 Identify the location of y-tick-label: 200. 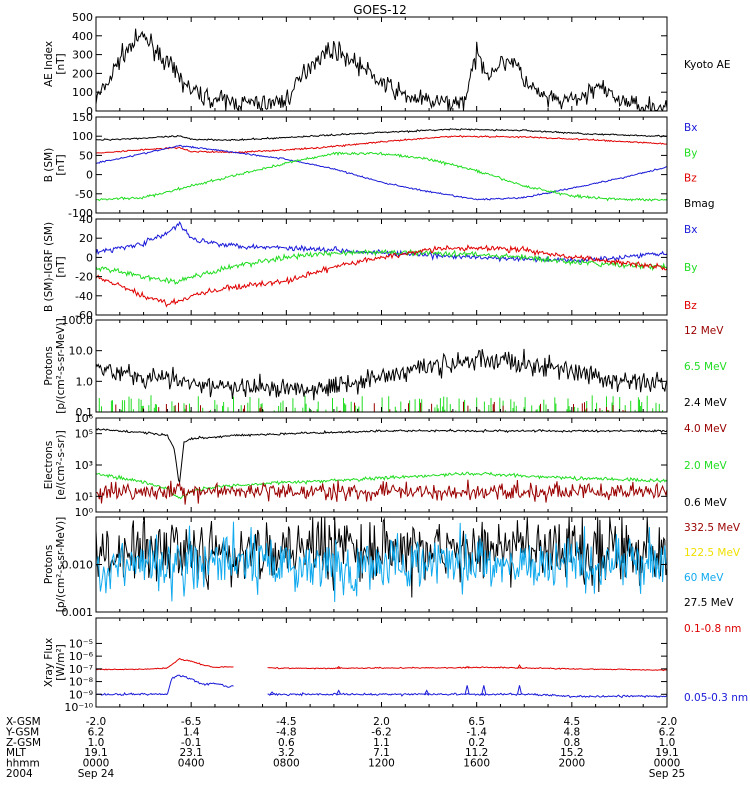
(82, 73).